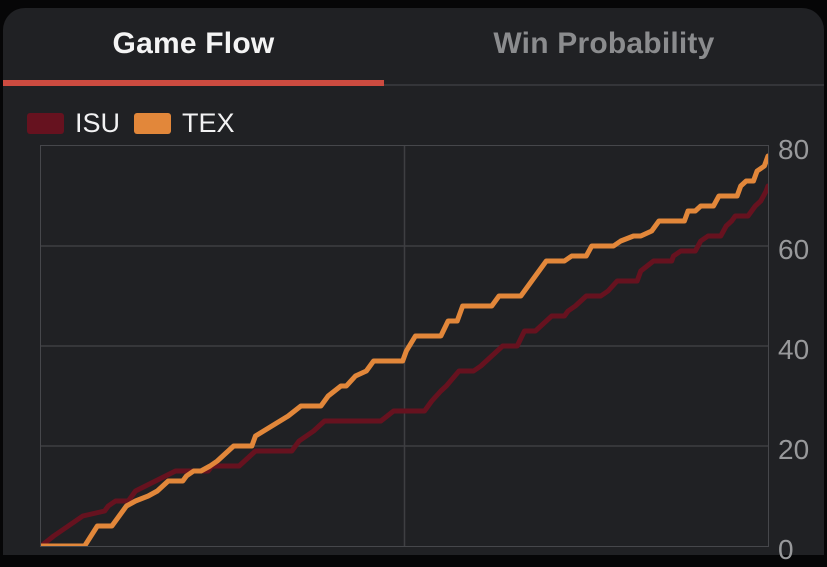 The width and height of the screenshot is (827, 567). What do you see at coordinates (131, 123) in the screenshot?
I see `chart-legend: ISU TEX` at bounding box center [131, 123].